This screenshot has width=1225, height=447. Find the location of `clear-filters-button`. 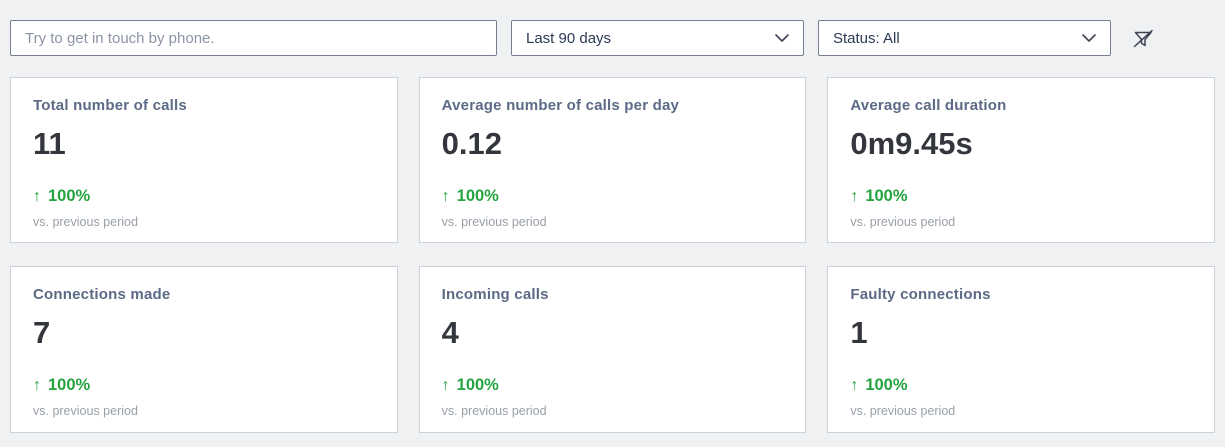

clear-filters-button is located at coordinates (1143, 38).